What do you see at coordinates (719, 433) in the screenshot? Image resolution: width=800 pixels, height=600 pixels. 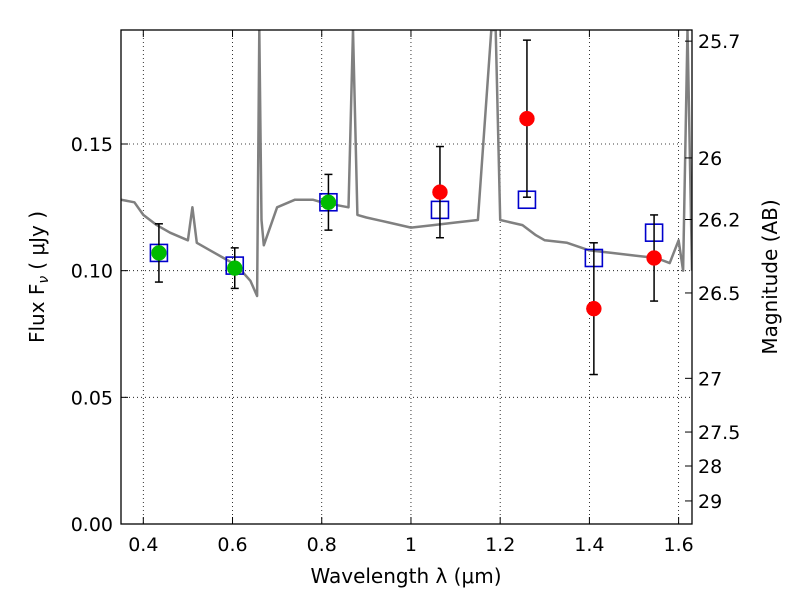 I see `y2-tick-label: 27.5` at bounding box center [719, 433].